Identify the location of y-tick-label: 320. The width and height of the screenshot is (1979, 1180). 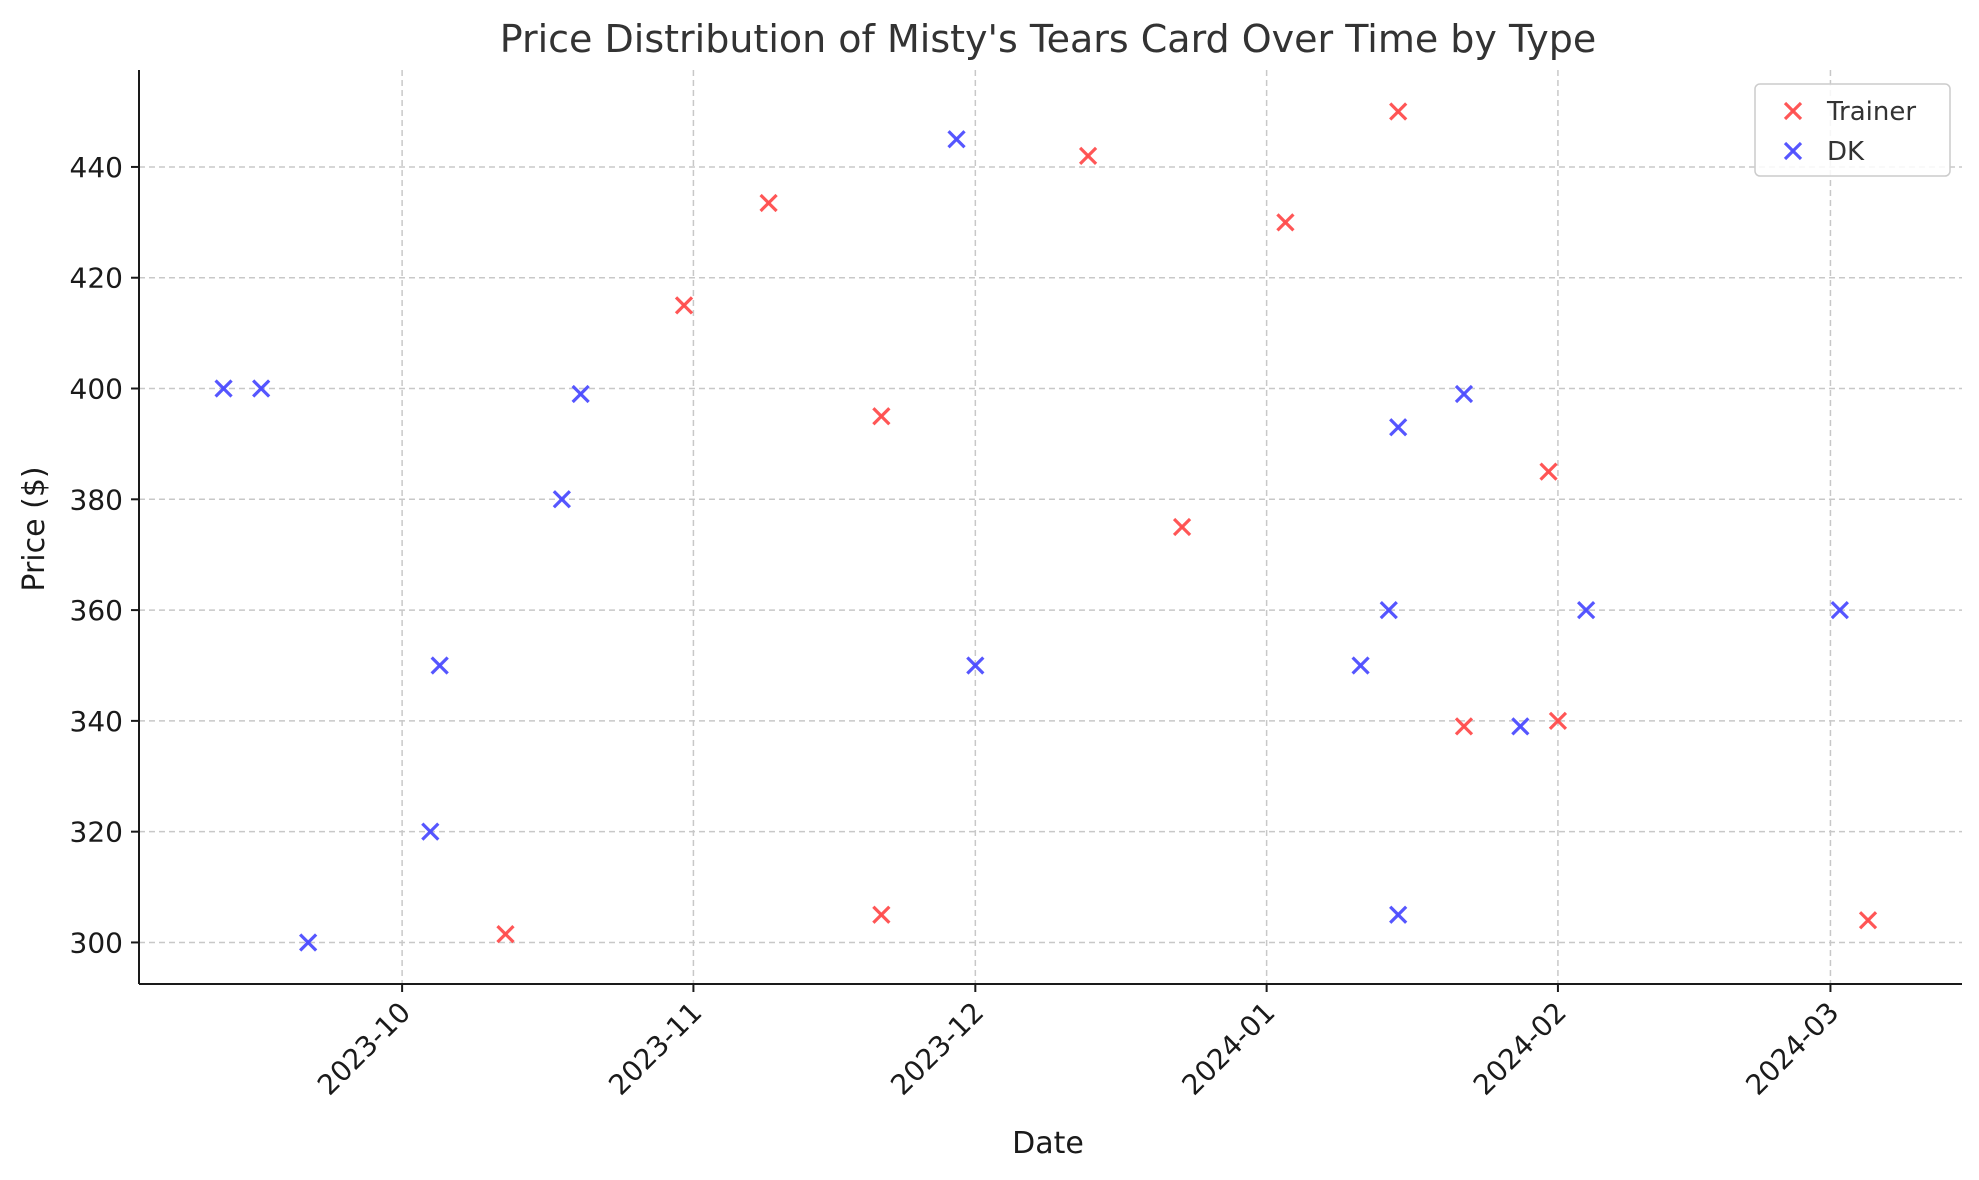
(96, 832).